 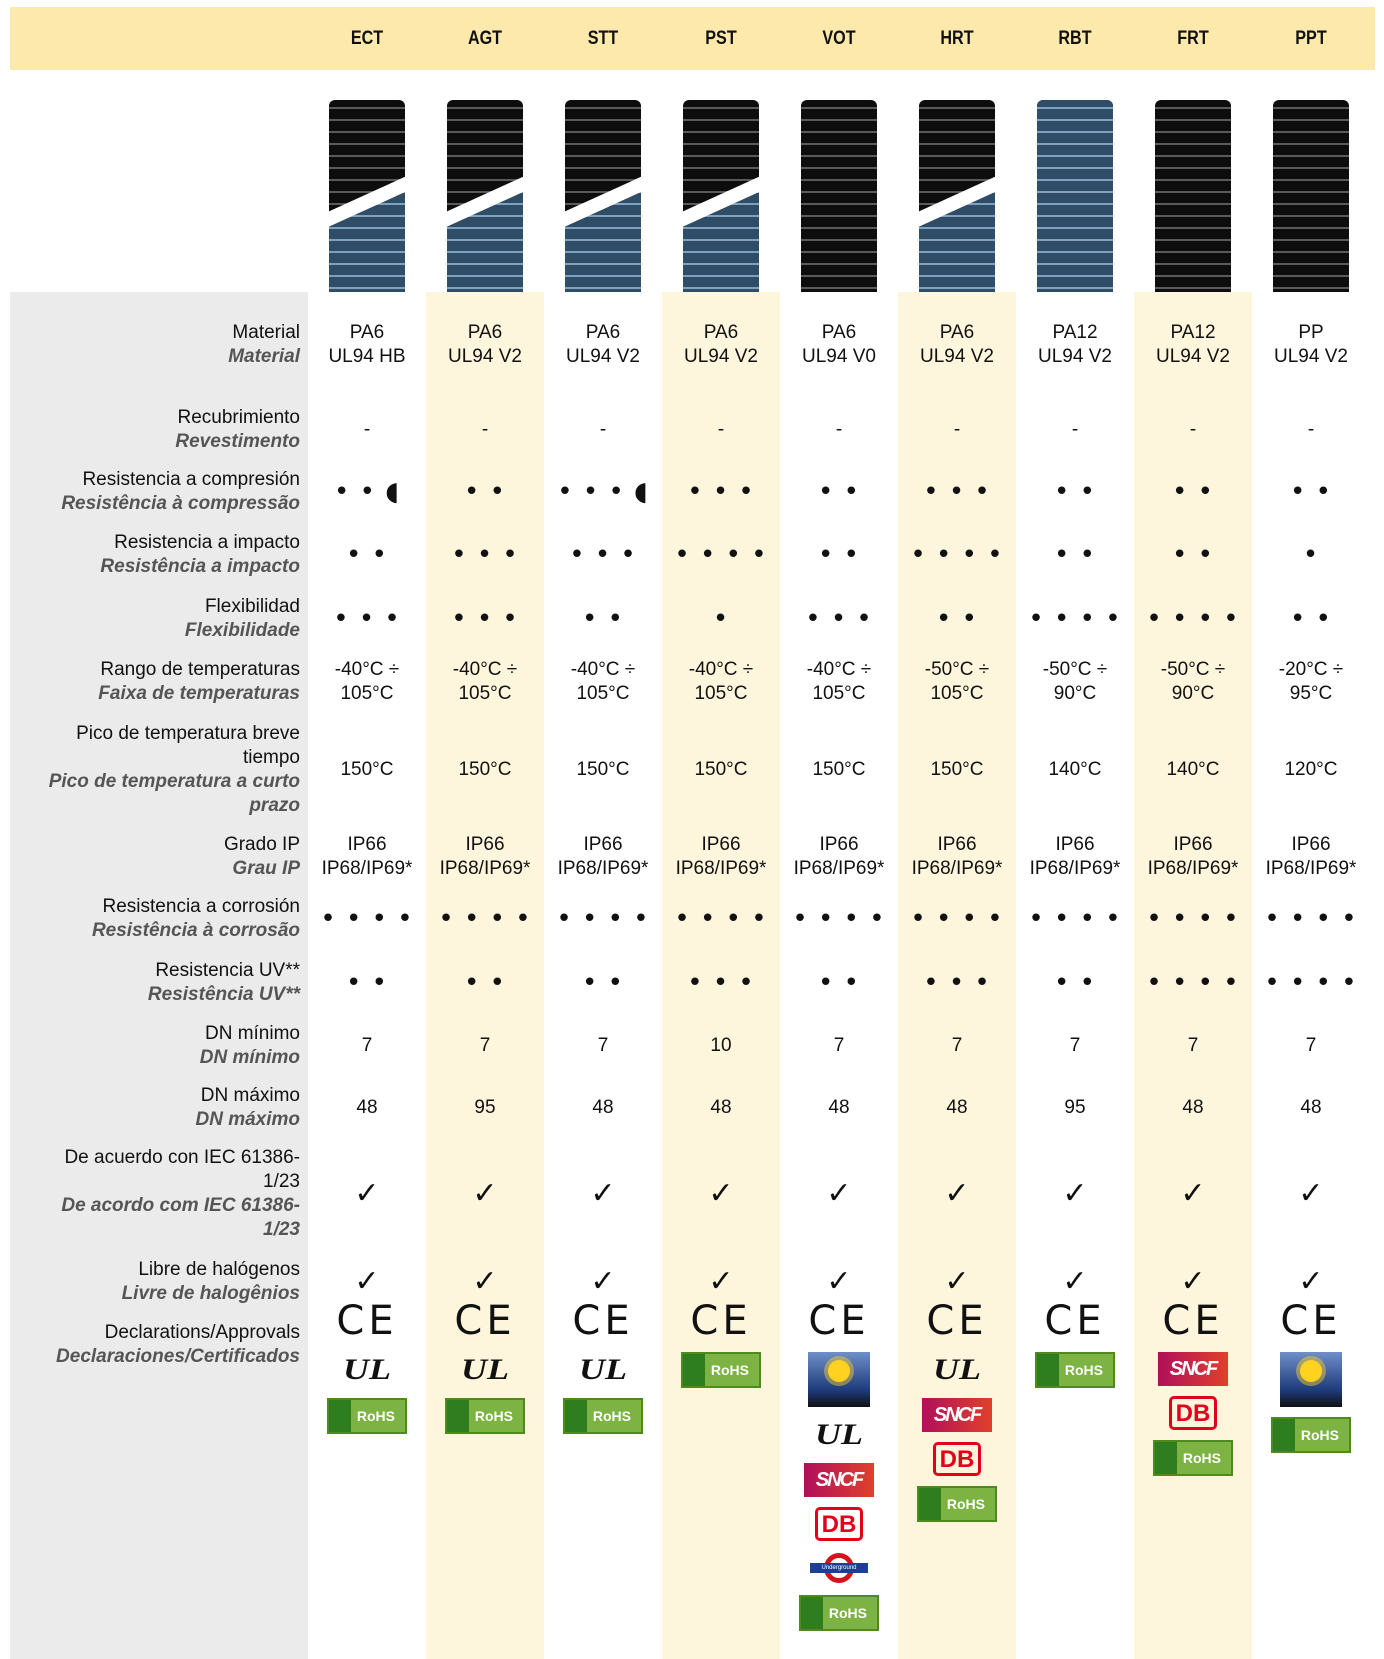 What do you see at coordinates (200, 669) in the screenshot?
I see `label-es: Rango de temperaturas` at bounding box center [200, 669].